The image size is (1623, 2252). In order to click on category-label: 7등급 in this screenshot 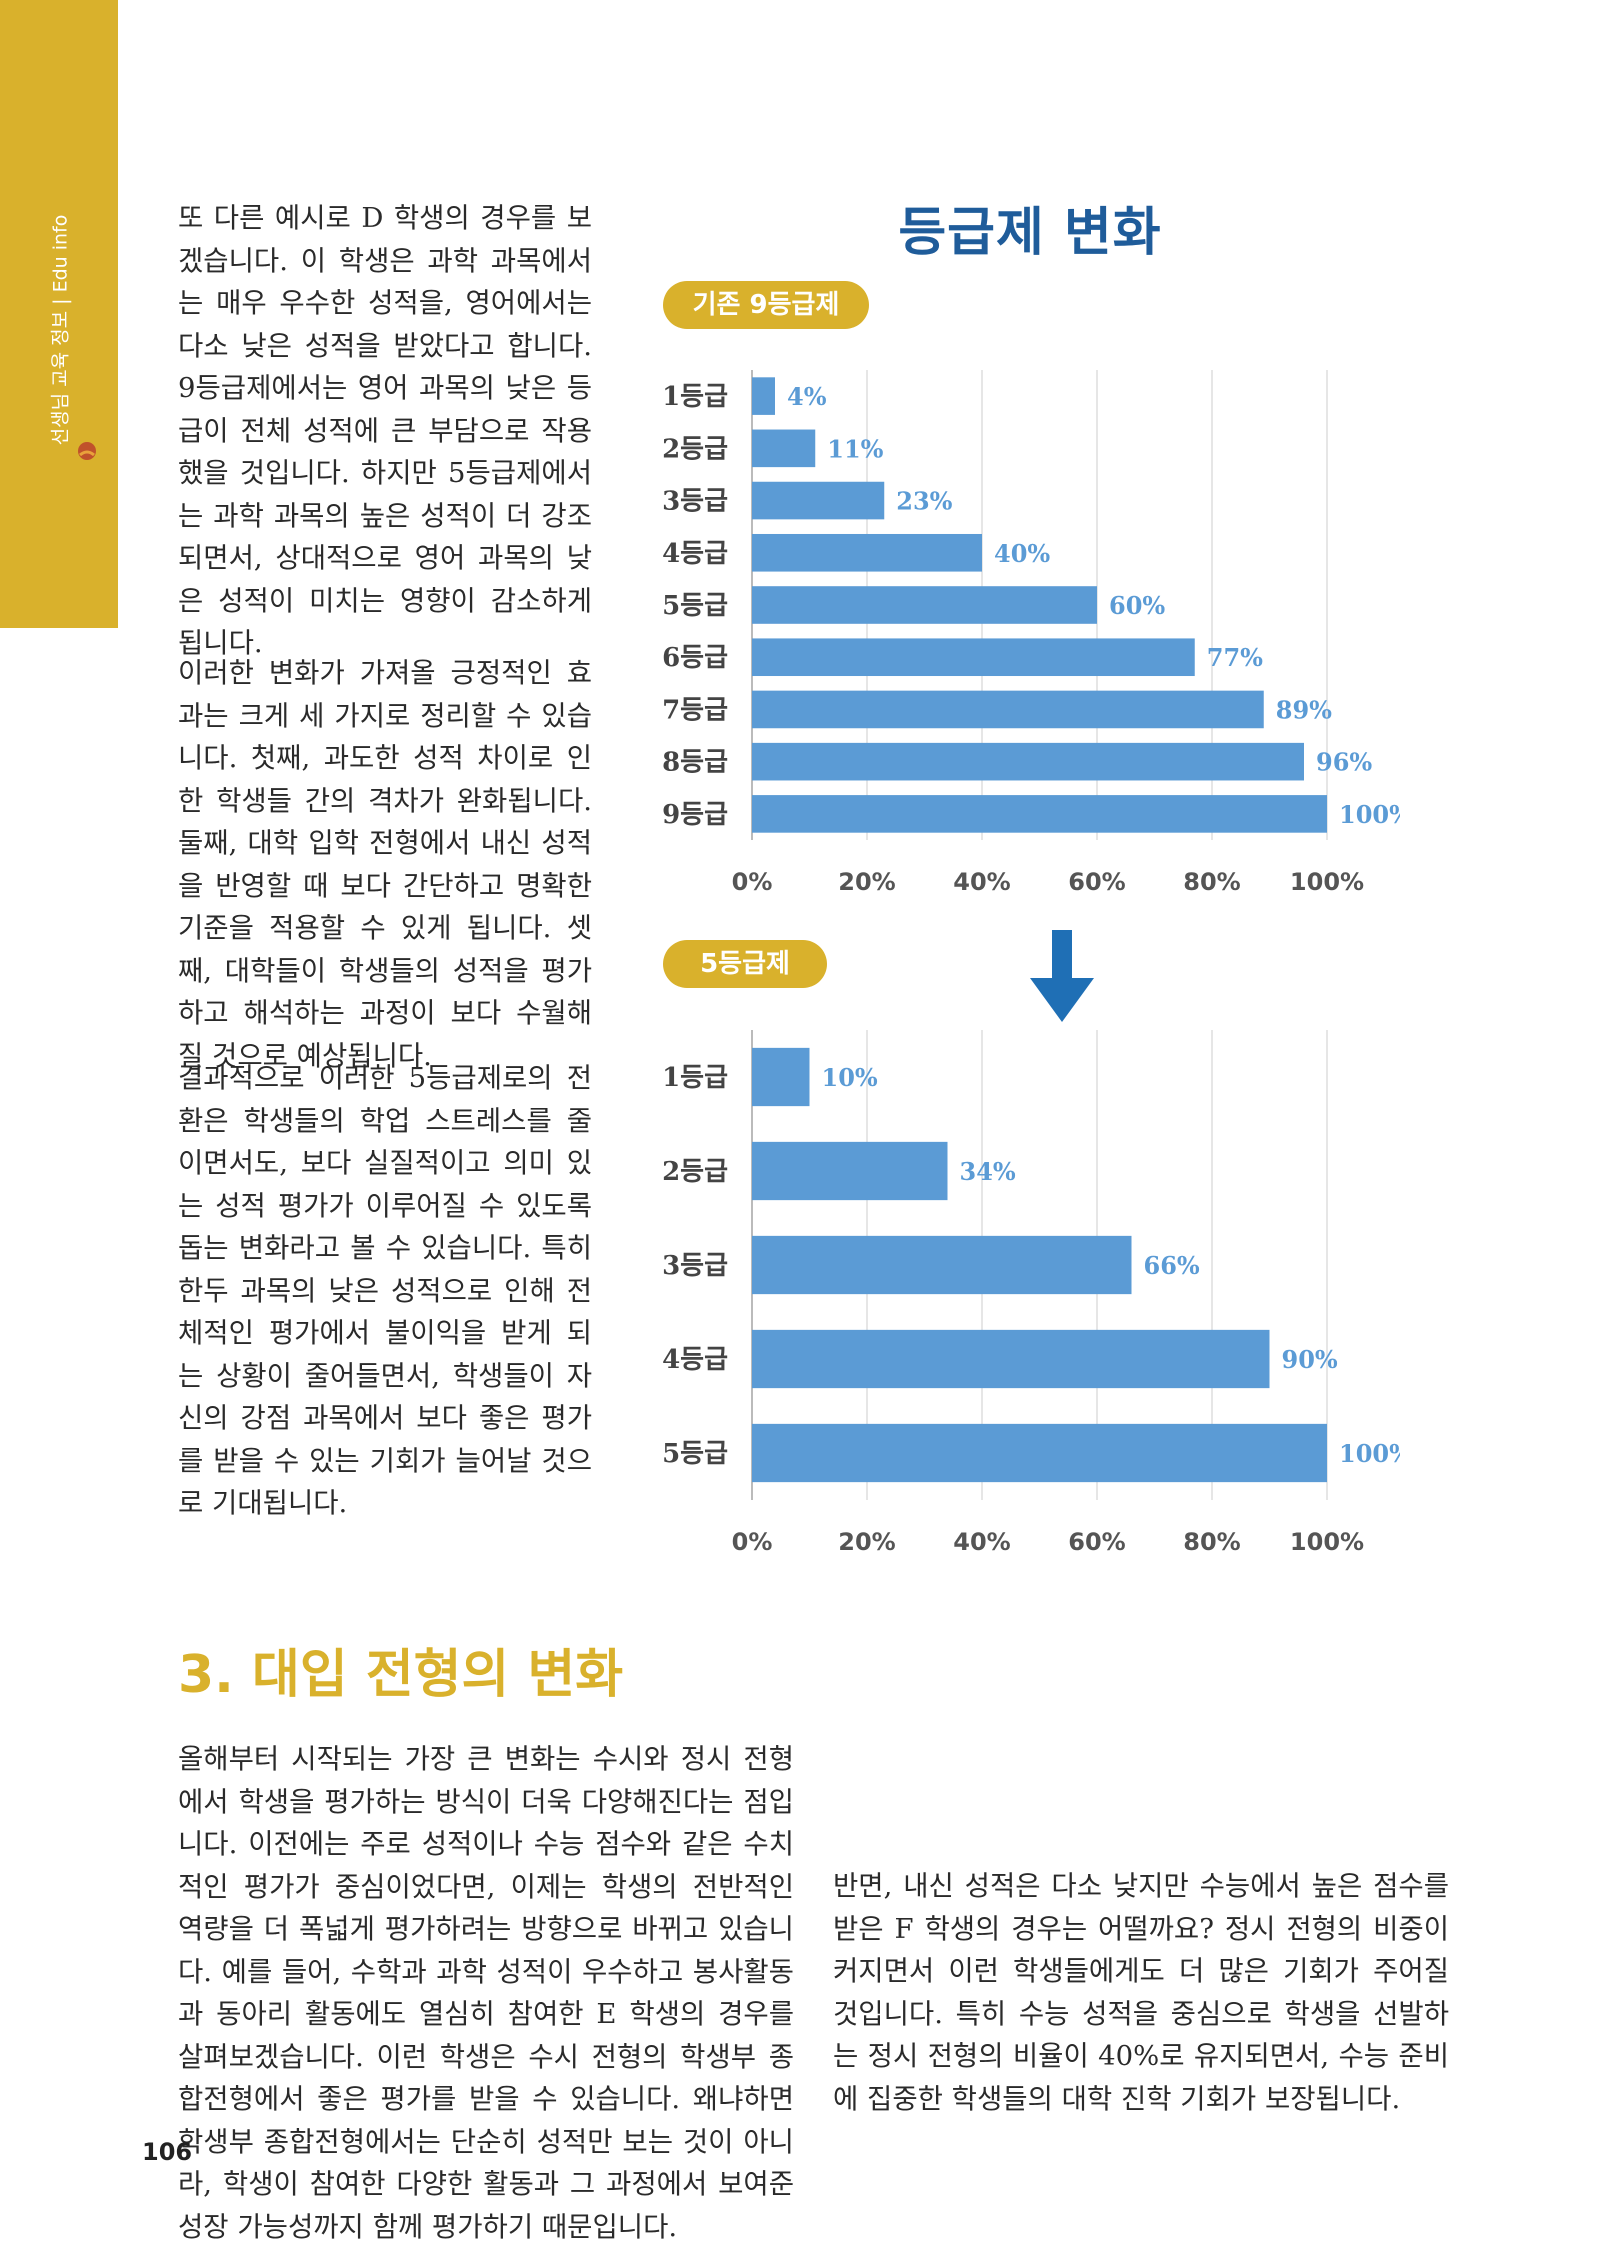, I will do `click(695, 710)`.